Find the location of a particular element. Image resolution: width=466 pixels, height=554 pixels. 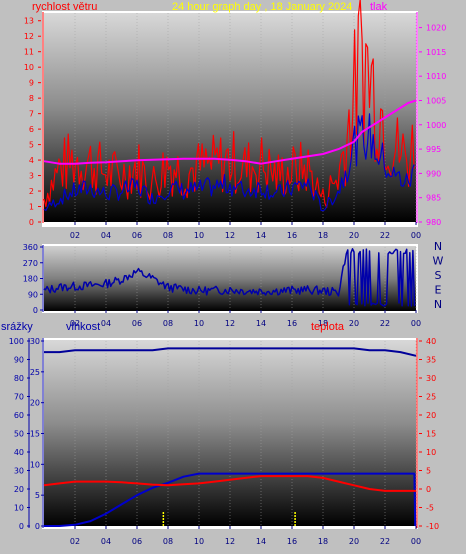

wind-panel-x-tick-label: 06 is located at coordinates (137, 235).